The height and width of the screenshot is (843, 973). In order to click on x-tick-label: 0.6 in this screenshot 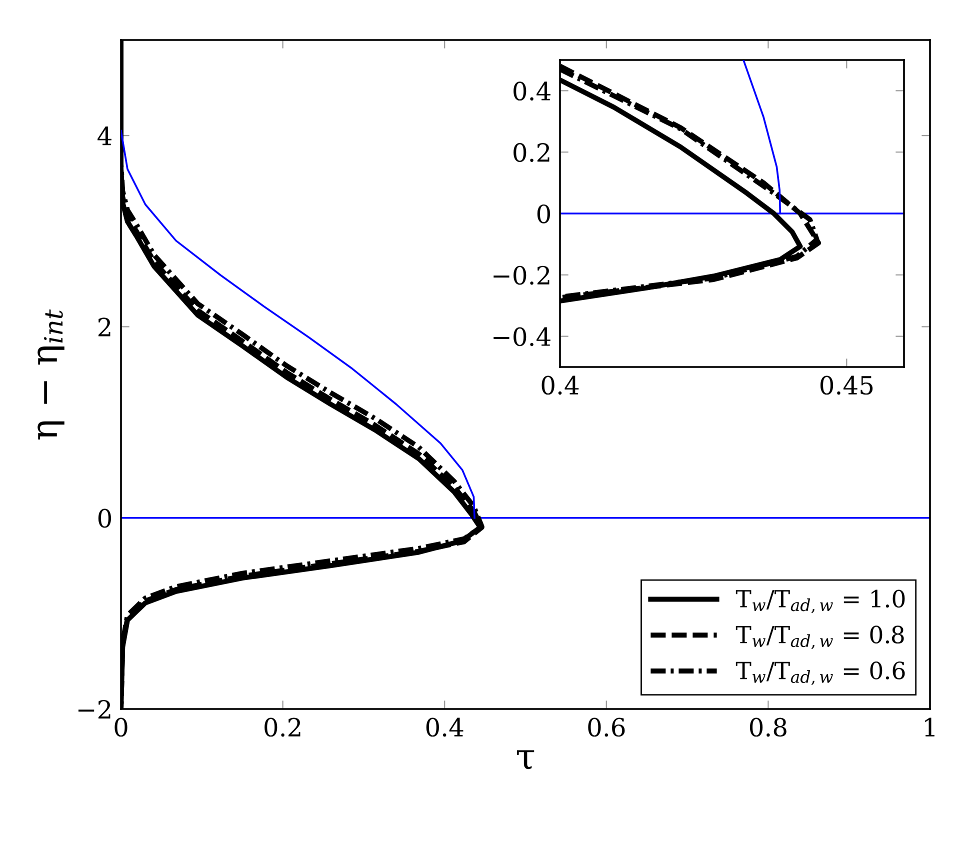, I will do `click(606, 727)`.